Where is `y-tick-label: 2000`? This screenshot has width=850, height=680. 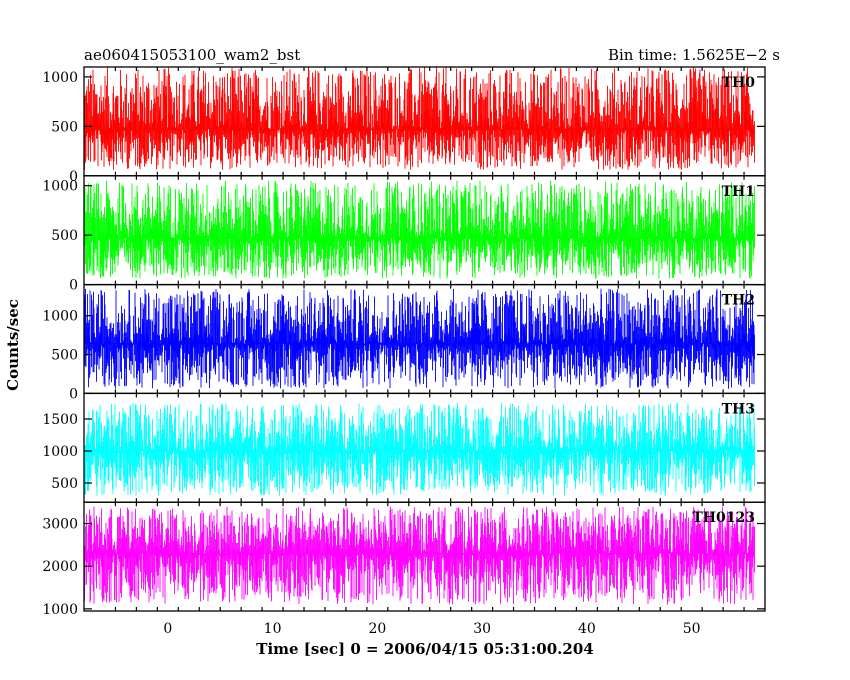
y-tick-label: 2000 is located at coordinates (60, 567).